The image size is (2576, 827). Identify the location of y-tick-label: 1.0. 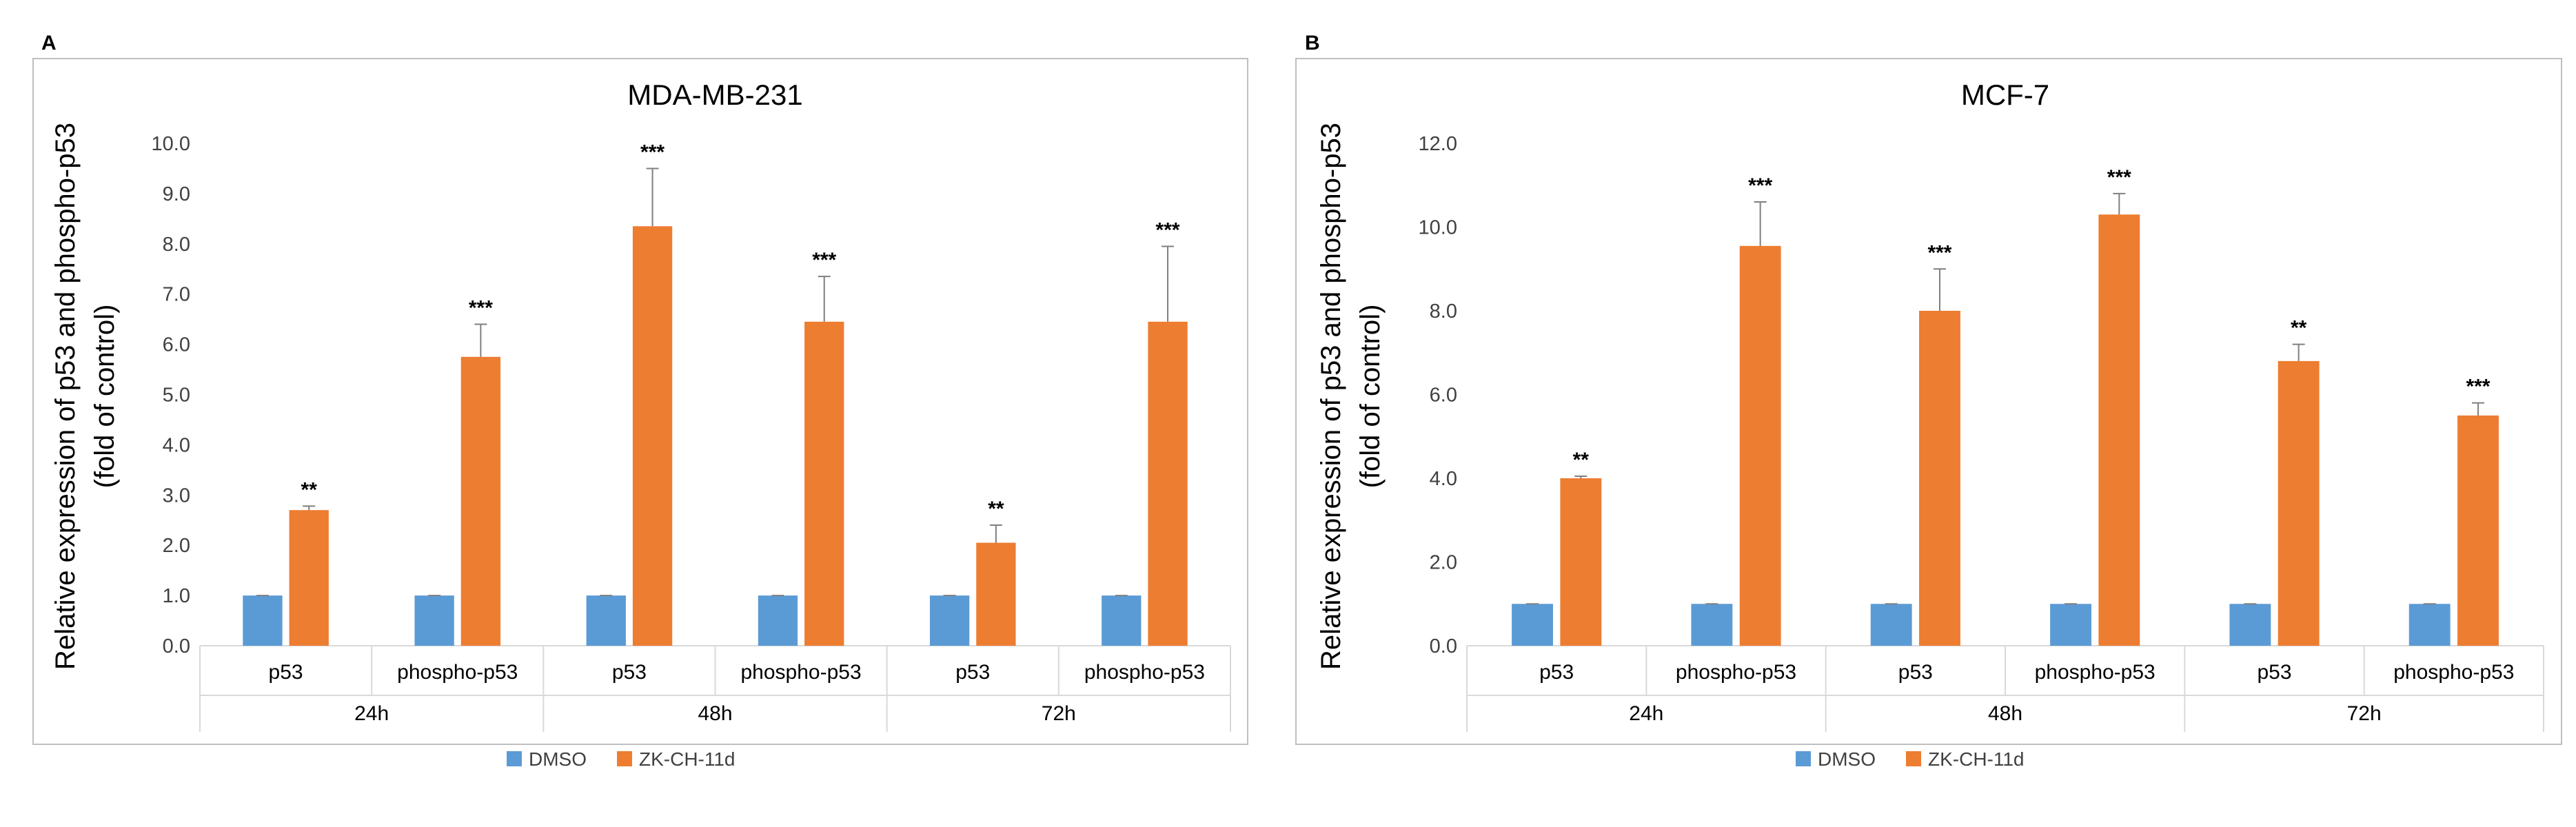
(176, 596).